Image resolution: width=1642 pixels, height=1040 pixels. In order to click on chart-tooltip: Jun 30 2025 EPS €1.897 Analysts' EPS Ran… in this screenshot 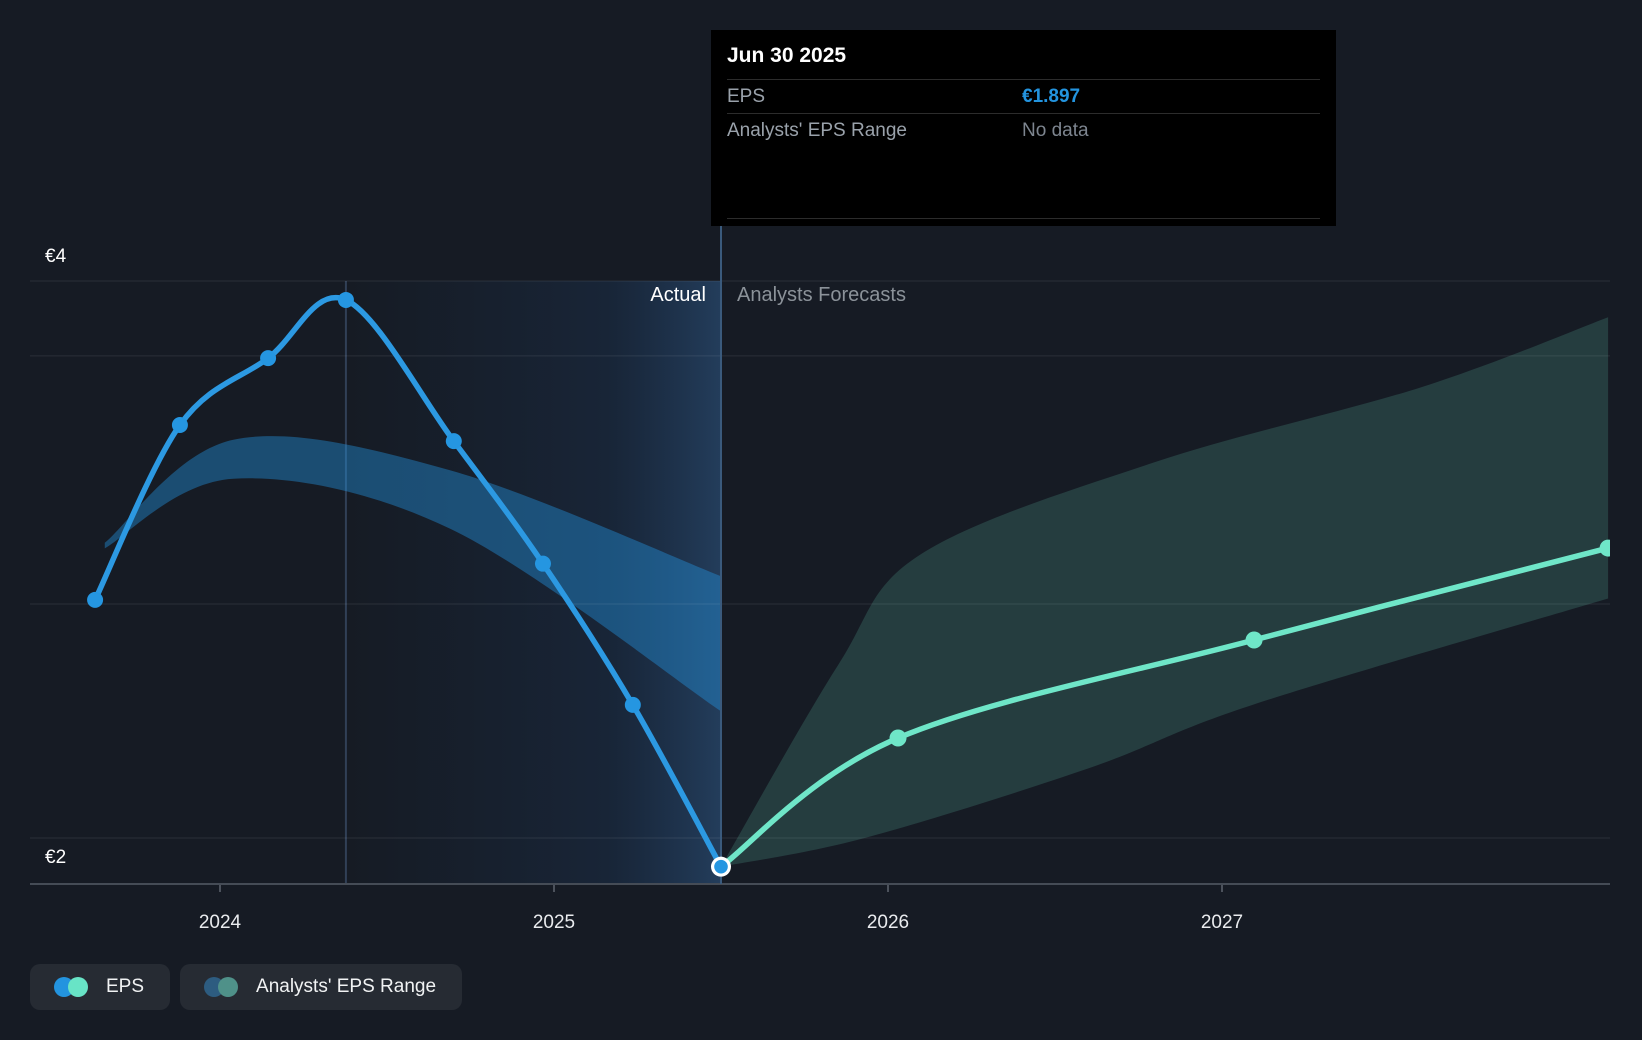, I will do `click(1023, 128)`.